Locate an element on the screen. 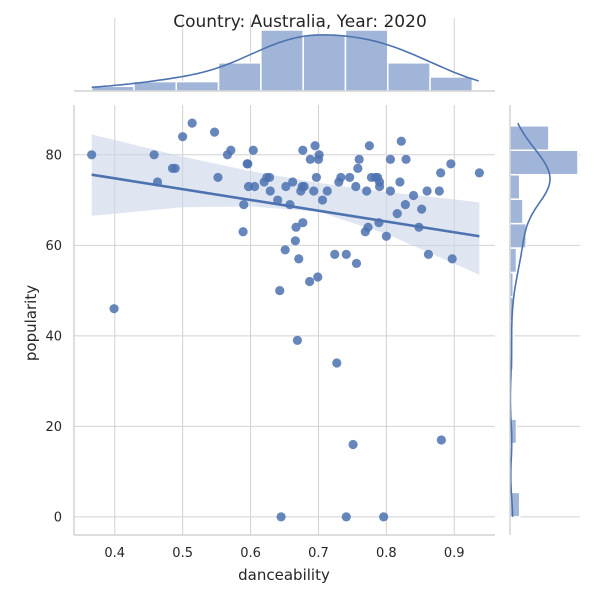 The width and height of the screenshot is (600, 600). top-marginal-histogram is located at coordinates (284, 55).